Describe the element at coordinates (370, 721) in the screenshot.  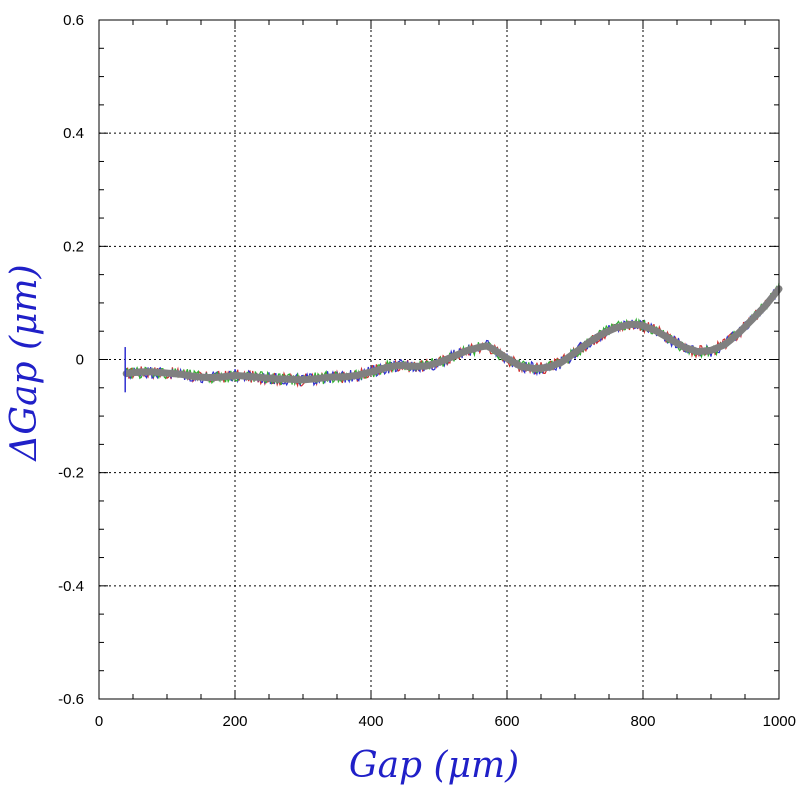
I see `x-tick-label: 400` at that location.